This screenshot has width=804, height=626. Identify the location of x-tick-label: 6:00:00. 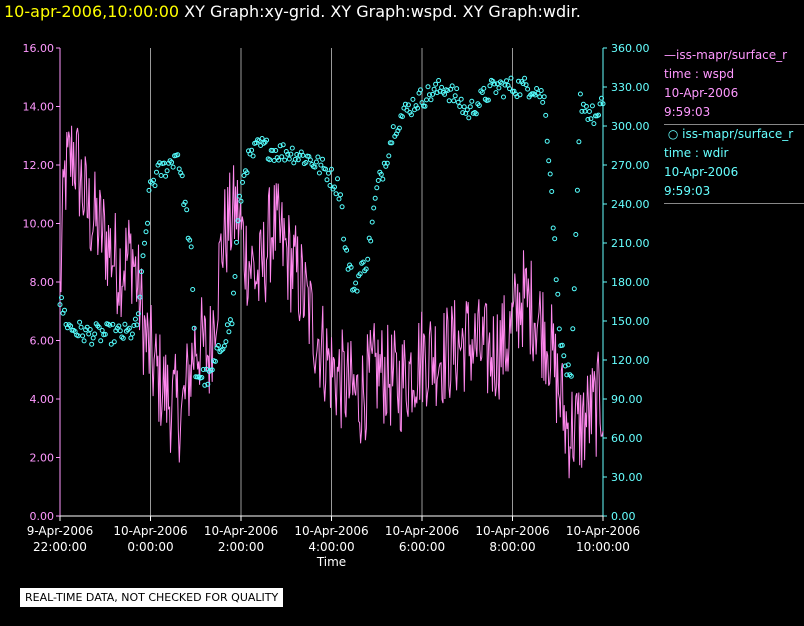
(422, 547).